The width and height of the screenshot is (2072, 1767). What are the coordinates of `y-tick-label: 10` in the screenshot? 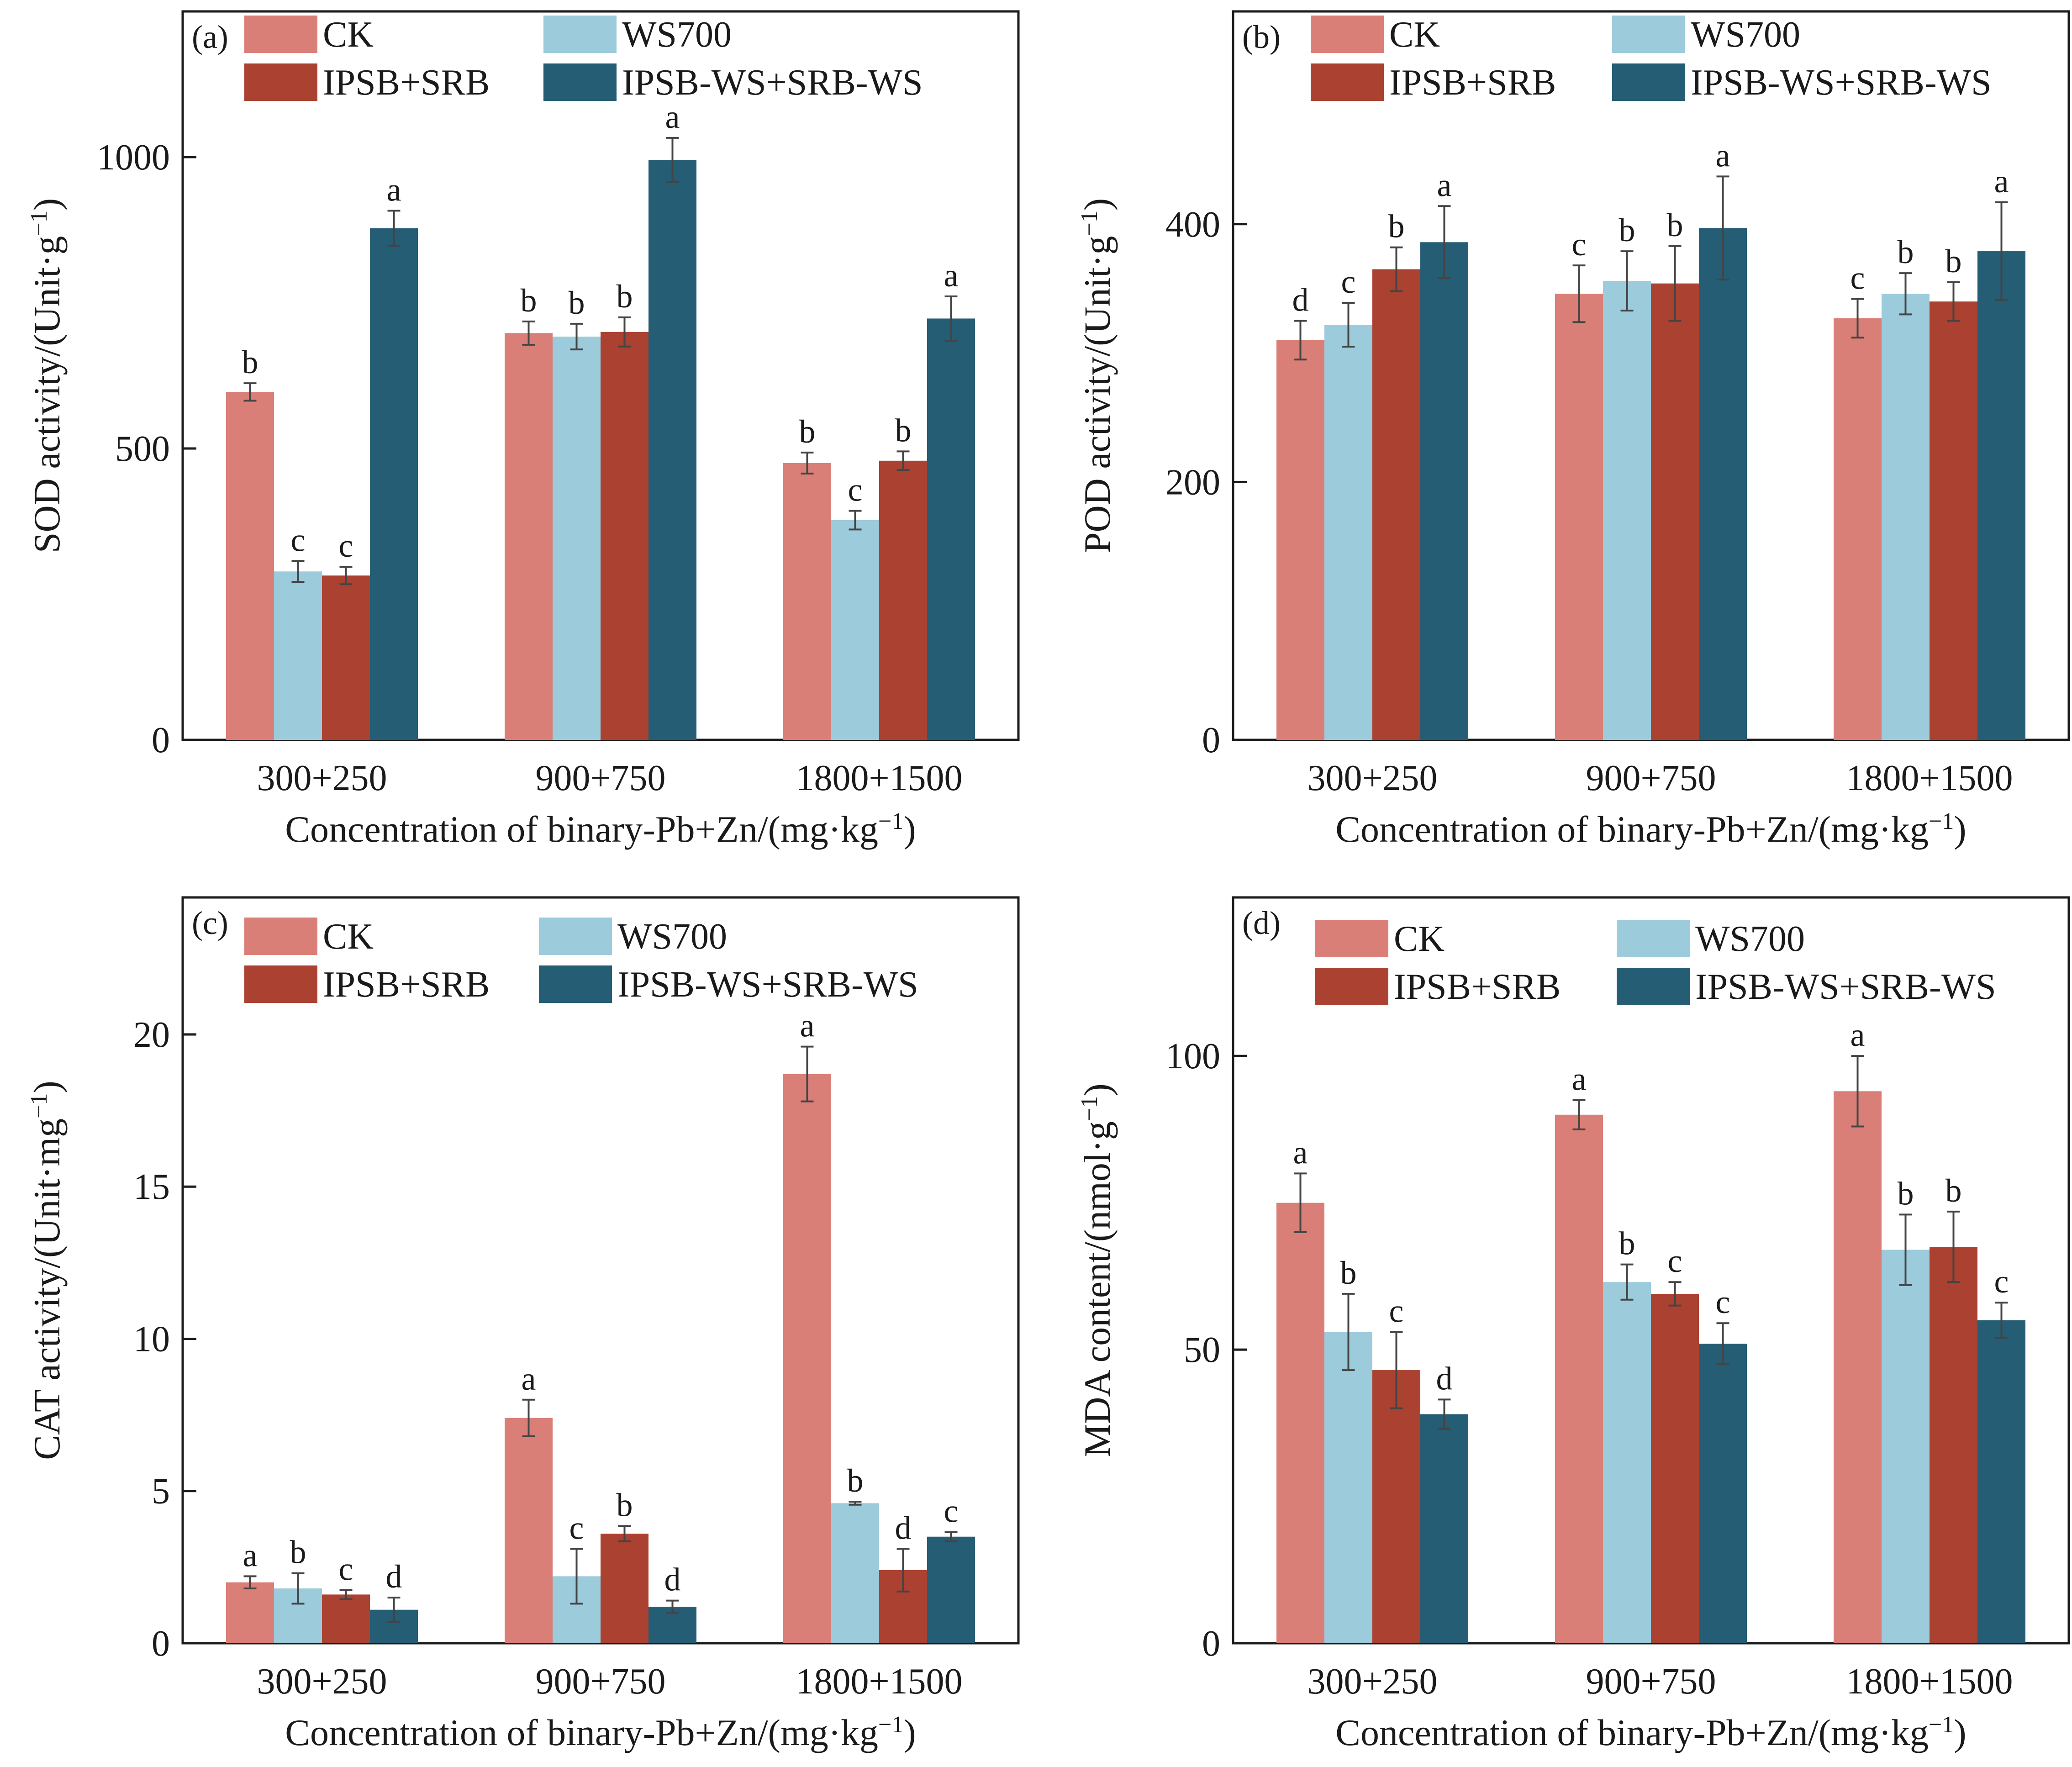 It's located at (151, 1339).